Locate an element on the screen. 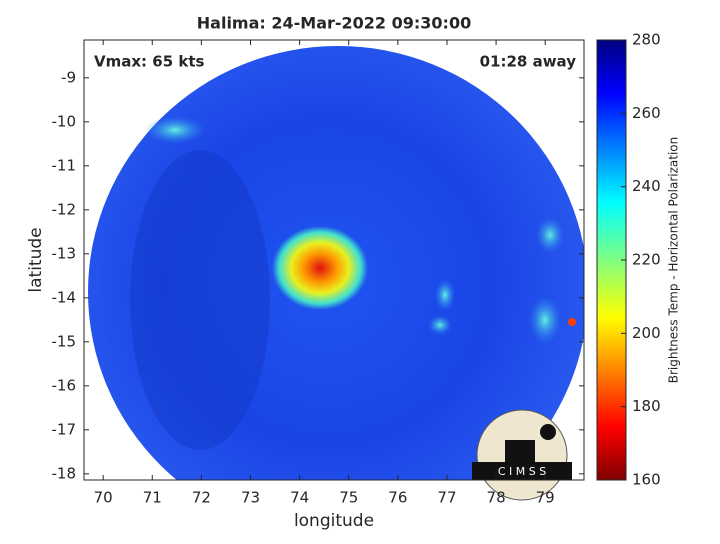 The height and width of the screenshot is (544, 720). y-axis-label: latitude is located at coordinates (36, 259).